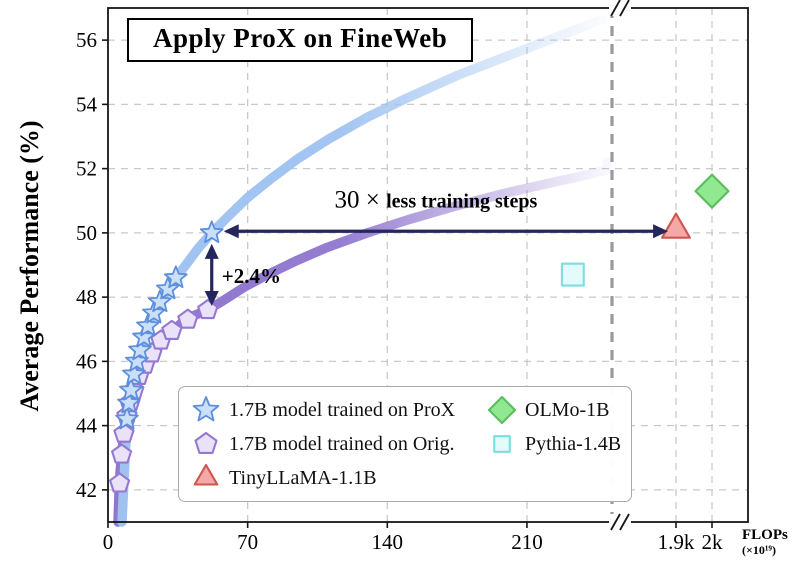  I want to click on speedup-annotation-text: 30 × less training steps, so click(436, 199).